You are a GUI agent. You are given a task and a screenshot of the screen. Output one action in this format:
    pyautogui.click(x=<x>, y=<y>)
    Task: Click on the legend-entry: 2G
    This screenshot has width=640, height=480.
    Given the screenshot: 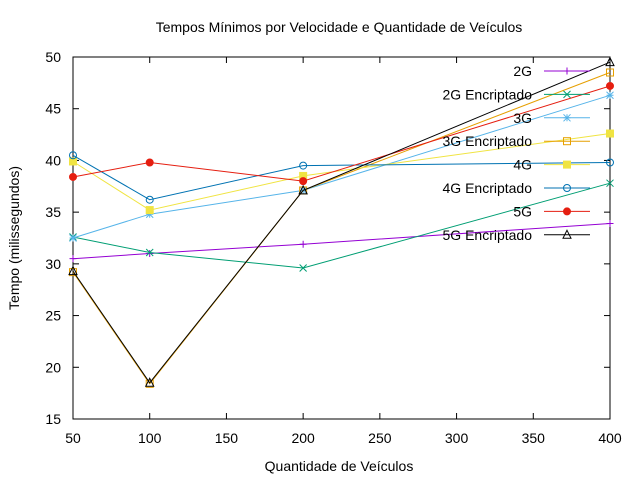 What is the action you would take?
    pyautogui.click(x=551, y=71)
    